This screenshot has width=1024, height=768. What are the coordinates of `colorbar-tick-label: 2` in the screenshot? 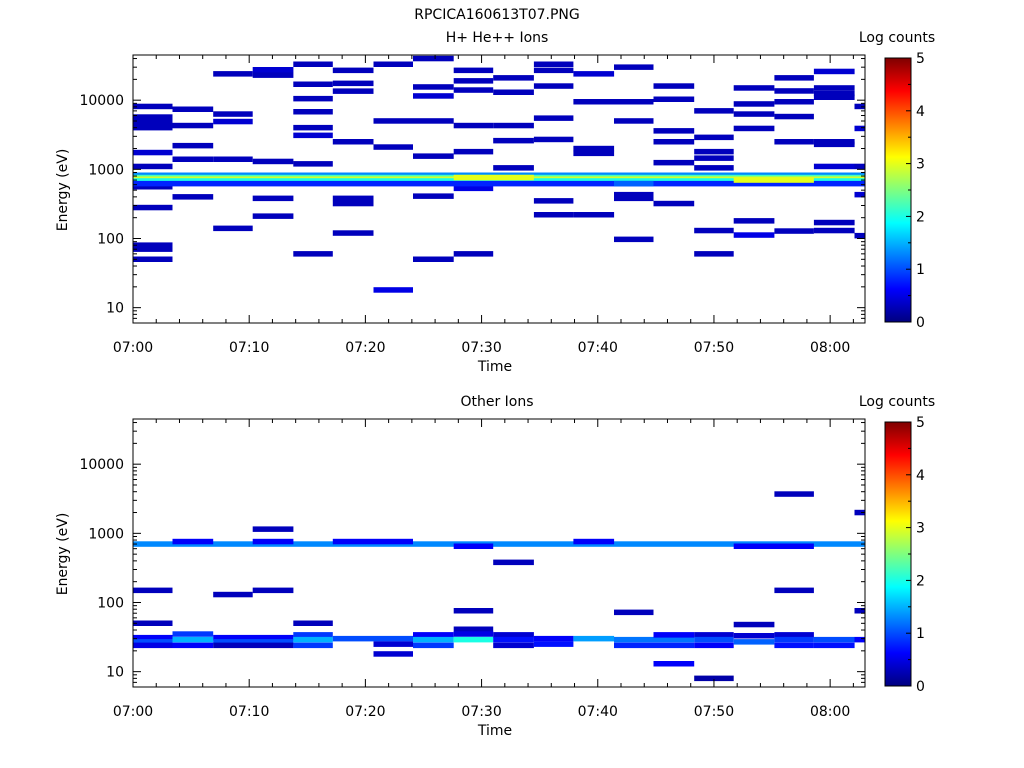 It's located at (920, 581).